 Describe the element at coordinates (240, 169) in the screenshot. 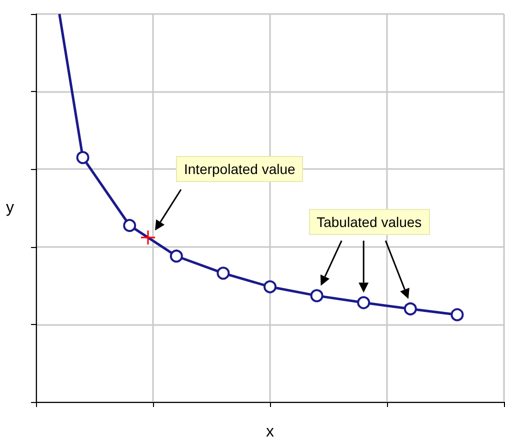

I see `annotation: Interpolated value` at that location.